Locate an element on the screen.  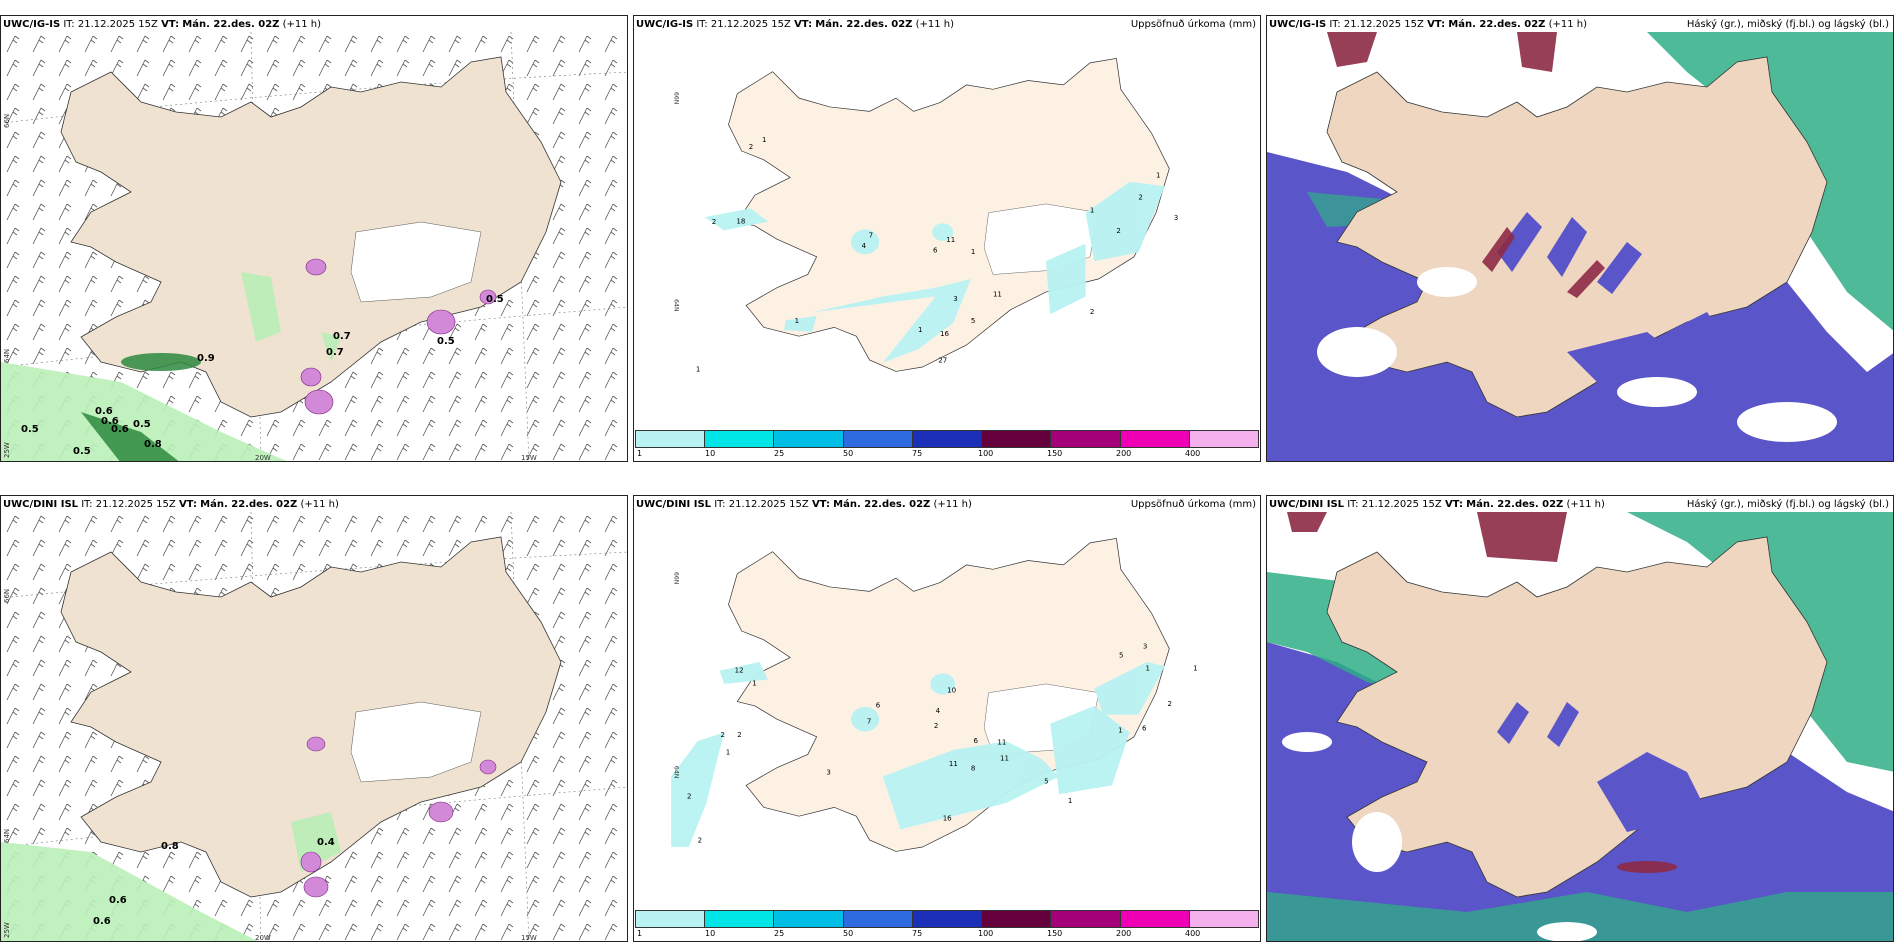
svg-text: 0.9 is located at coordinates (206, 358).